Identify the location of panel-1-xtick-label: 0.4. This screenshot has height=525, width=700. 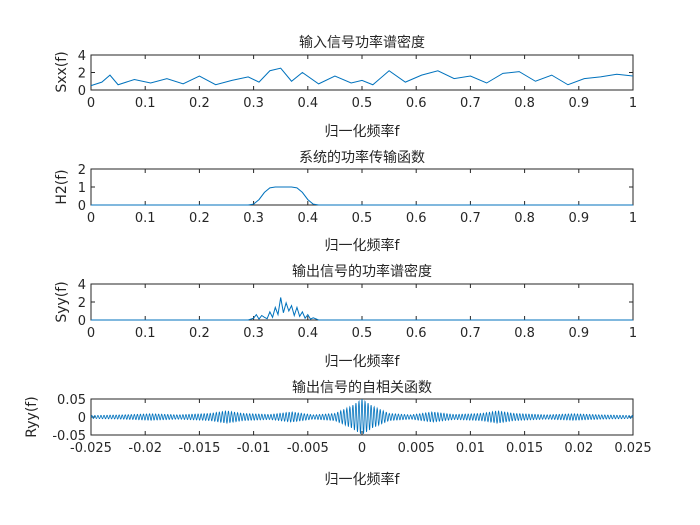
(307, 103).